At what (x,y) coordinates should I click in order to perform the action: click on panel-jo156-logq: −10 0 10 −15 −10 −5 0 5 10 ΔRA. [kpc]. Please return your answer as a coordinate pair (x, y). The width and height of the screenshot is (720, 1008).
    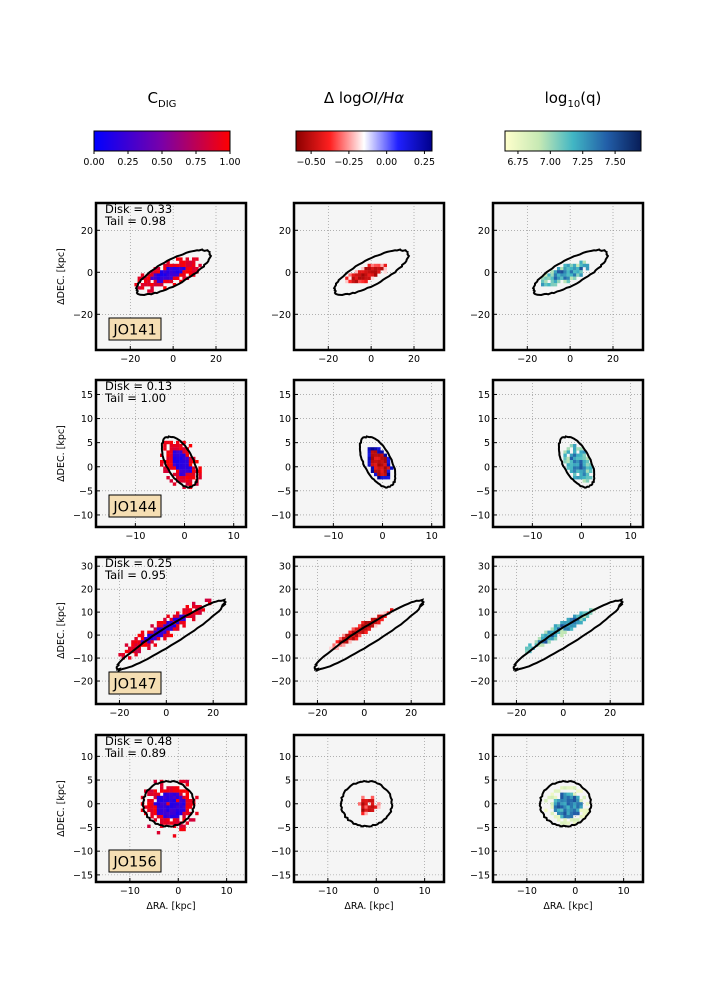
    Looking at the image, I should click on (557, 822).